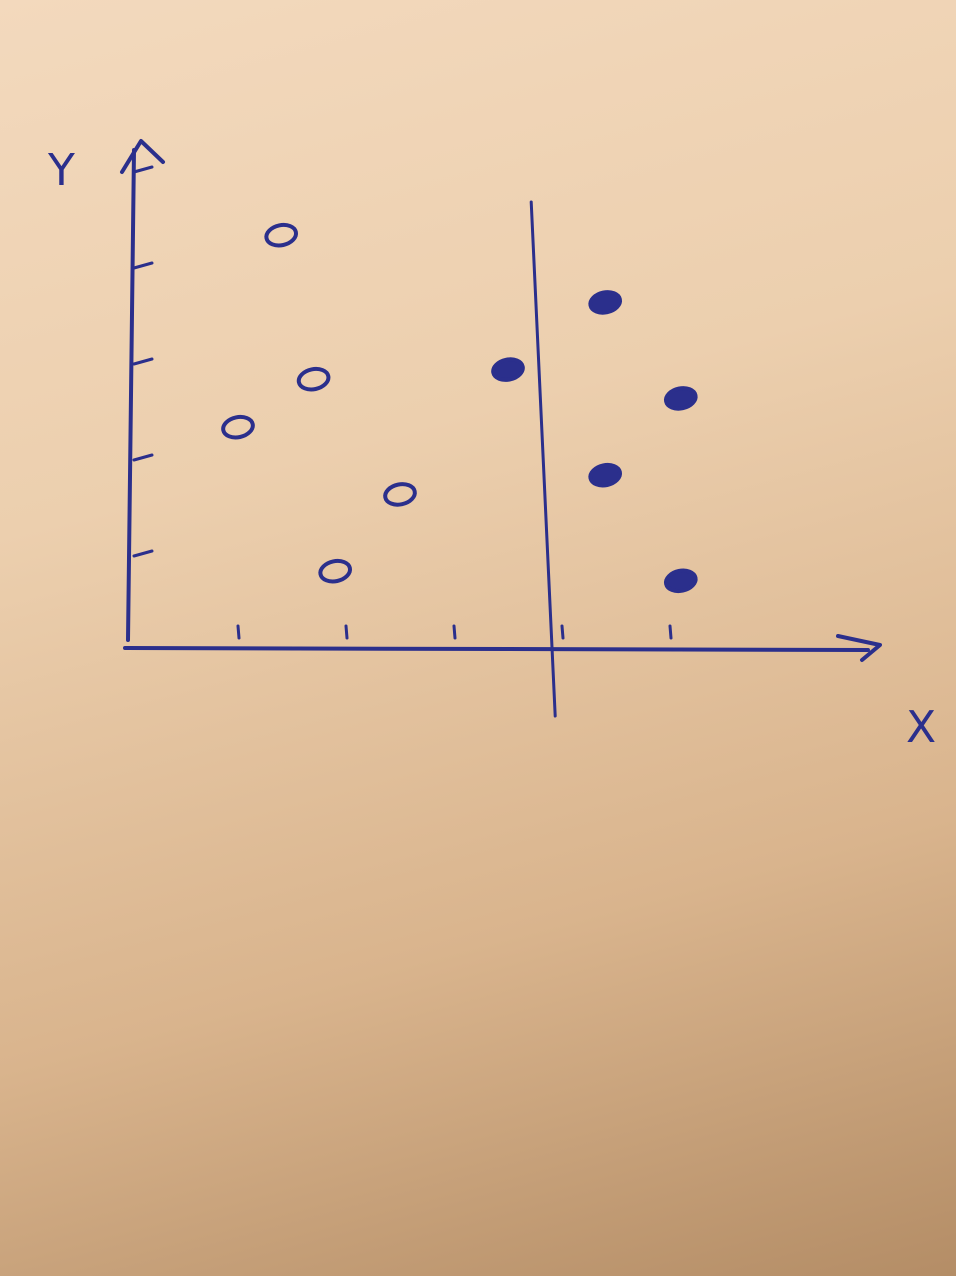 Image resolution: width=956 pixels, height=1276 pixels. Describe the element at coordinates (61, 170) in the screenshot. I see `y-axis-label: Y` at that location.